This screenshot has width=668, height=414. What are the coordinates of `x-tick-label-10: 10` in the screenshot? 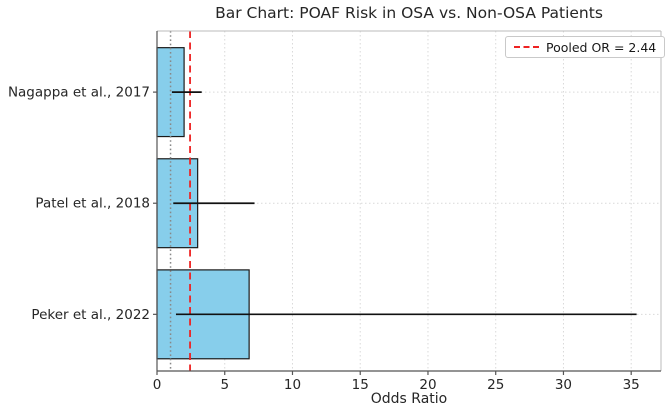 It's located at (292, 385).